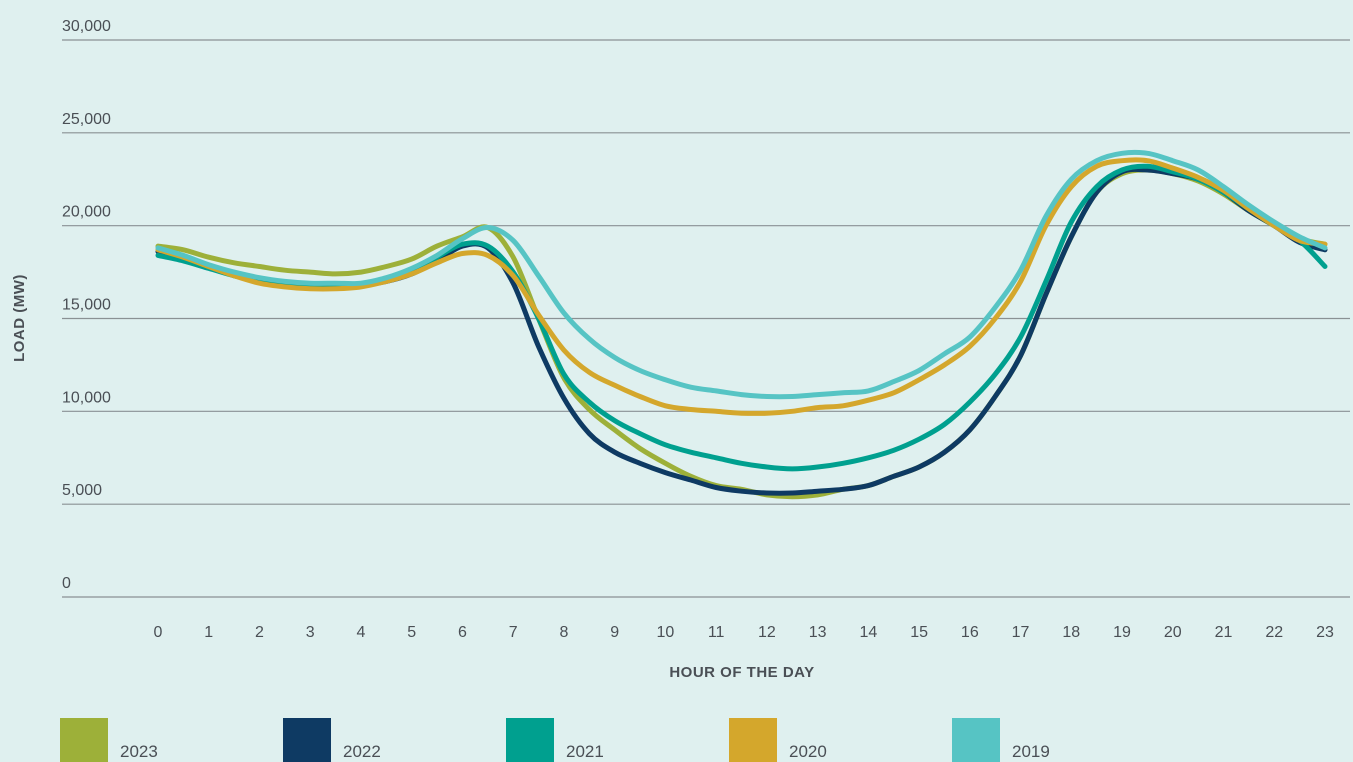 The width and height of the screenshot is (1353, 762). Describe the element at coordinates (86, 212) in the screenshot. I see `y-tick-label: 20,000` at that location.